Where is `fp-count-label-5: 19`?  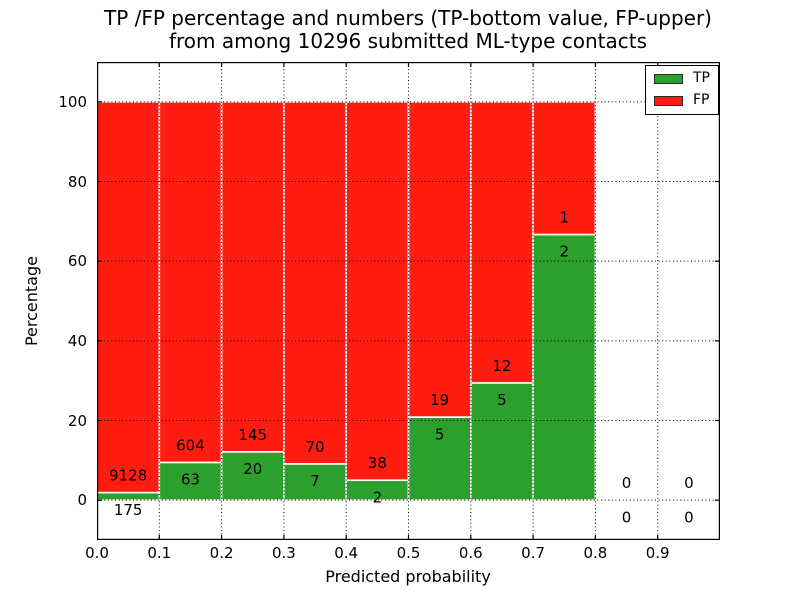
fp-count-label-5: 19 is located at coordinates (439, 400).